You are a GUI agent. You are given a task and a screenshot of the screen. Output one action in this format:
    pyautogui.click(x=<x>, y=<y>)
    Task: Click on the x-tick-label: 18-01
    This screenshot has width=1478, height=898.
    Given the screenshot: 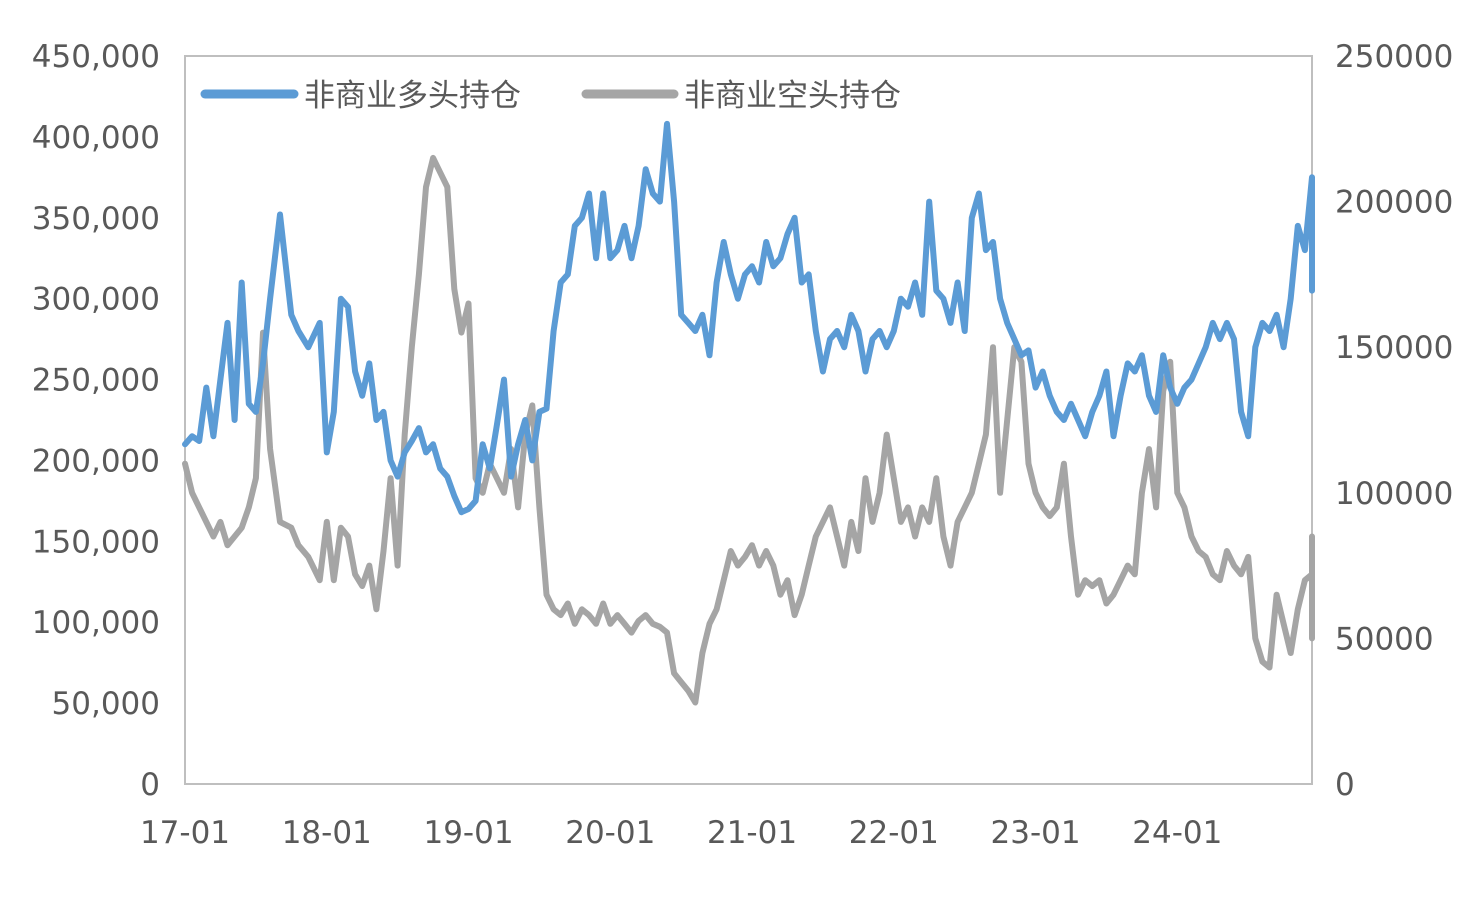 What is the action you would take?
    pyautogui.click(x=327, y=833)
    